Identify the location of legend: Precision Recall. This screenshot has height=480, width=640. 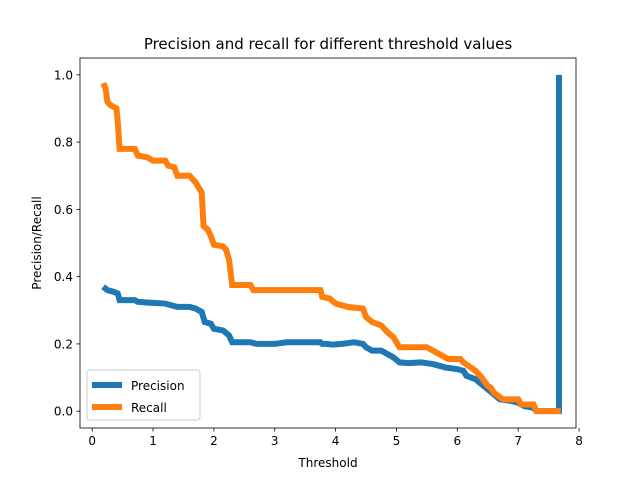
(143, 395).